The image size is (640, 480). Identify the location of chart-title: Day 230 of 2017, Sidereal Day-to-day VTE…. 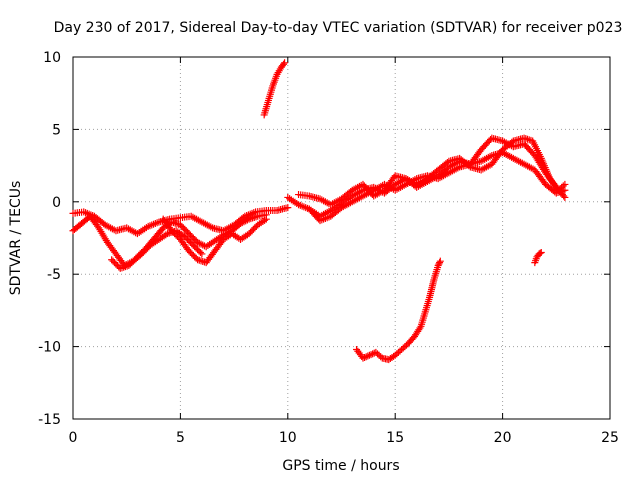
(338, 28).